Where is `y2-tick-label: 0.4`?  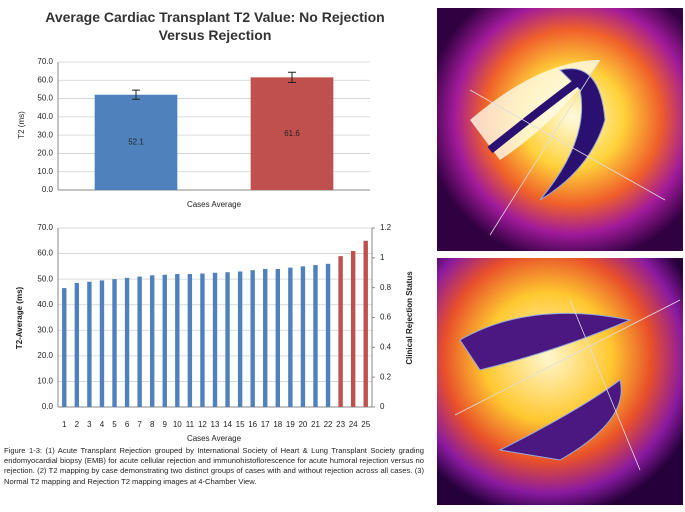
y2-tick-label: 0.4 is located at coordinates (386, 346).